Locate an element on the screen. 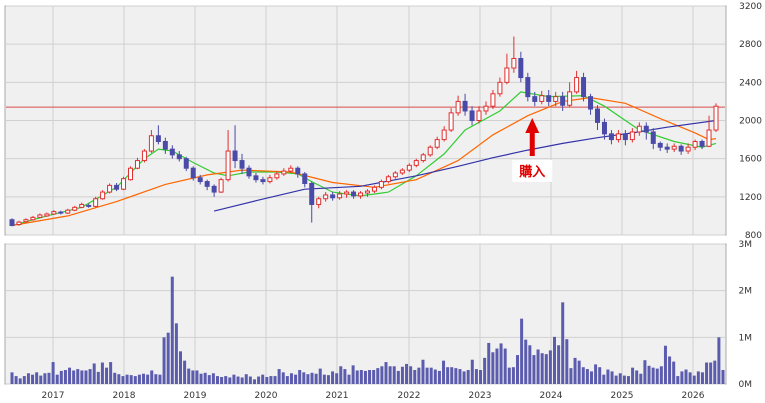 This screenshot has height=403, width=765. annotation-label-bg is located at coordinates (532, 171).